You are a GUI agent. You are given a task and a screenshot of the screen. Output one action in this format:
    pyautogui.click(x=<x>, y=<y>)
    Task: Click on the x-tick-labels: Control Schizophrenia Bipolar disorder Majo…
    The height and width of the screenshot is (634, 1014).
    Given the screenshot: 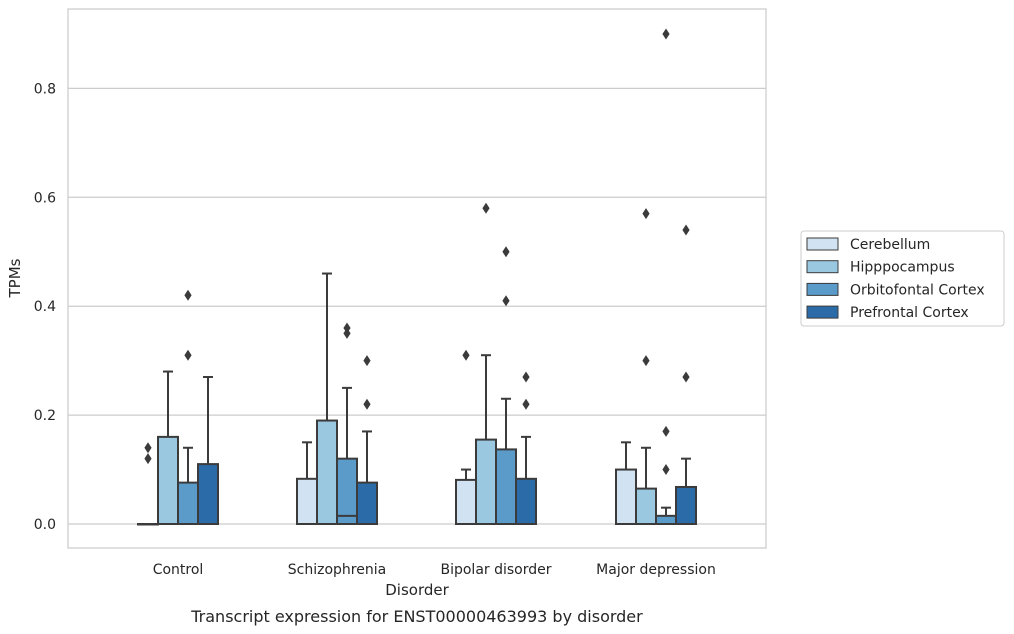 What is the action you would take?
    pyautogui.click(x=434, y=570)
    